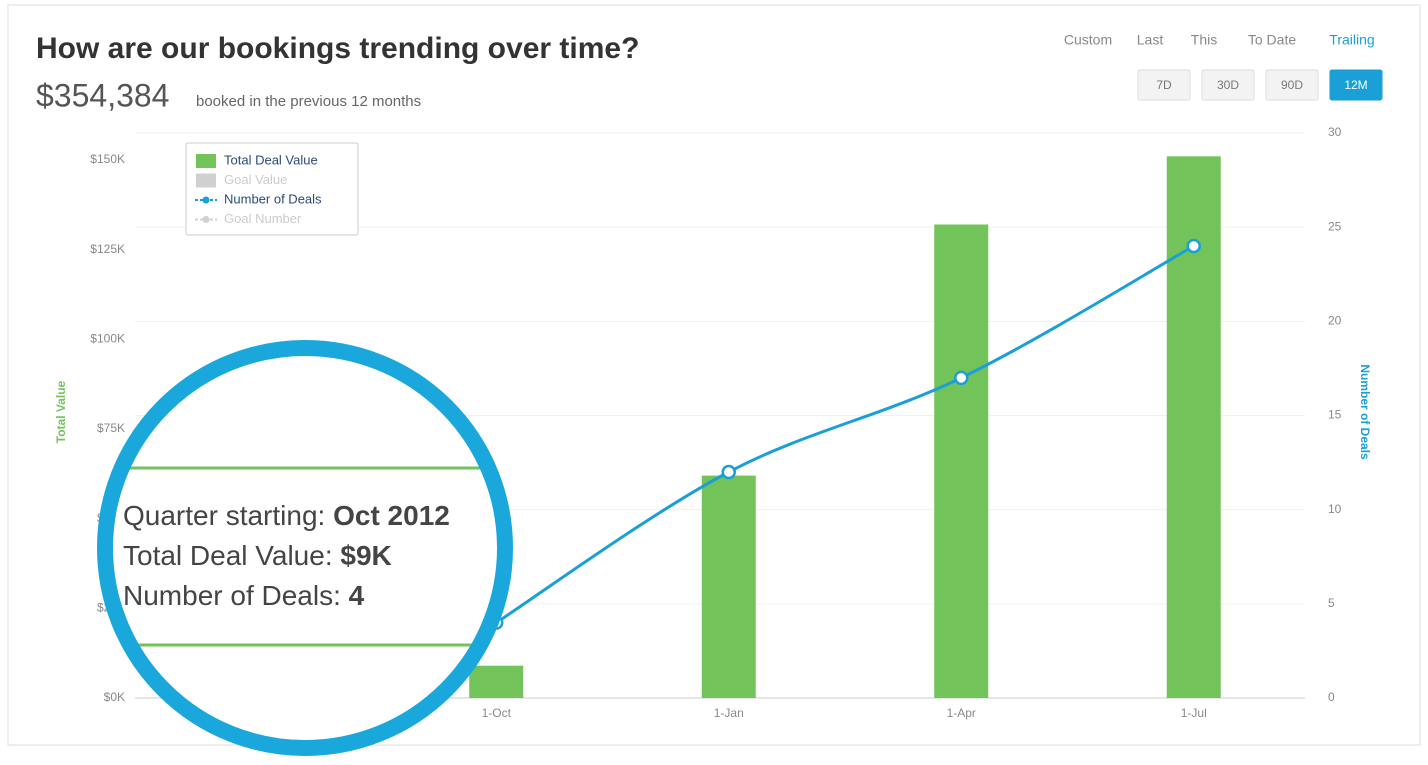 The image size is (1428, 765). I want to click on x-tick-label: 1-Jan, so click(729, 713).